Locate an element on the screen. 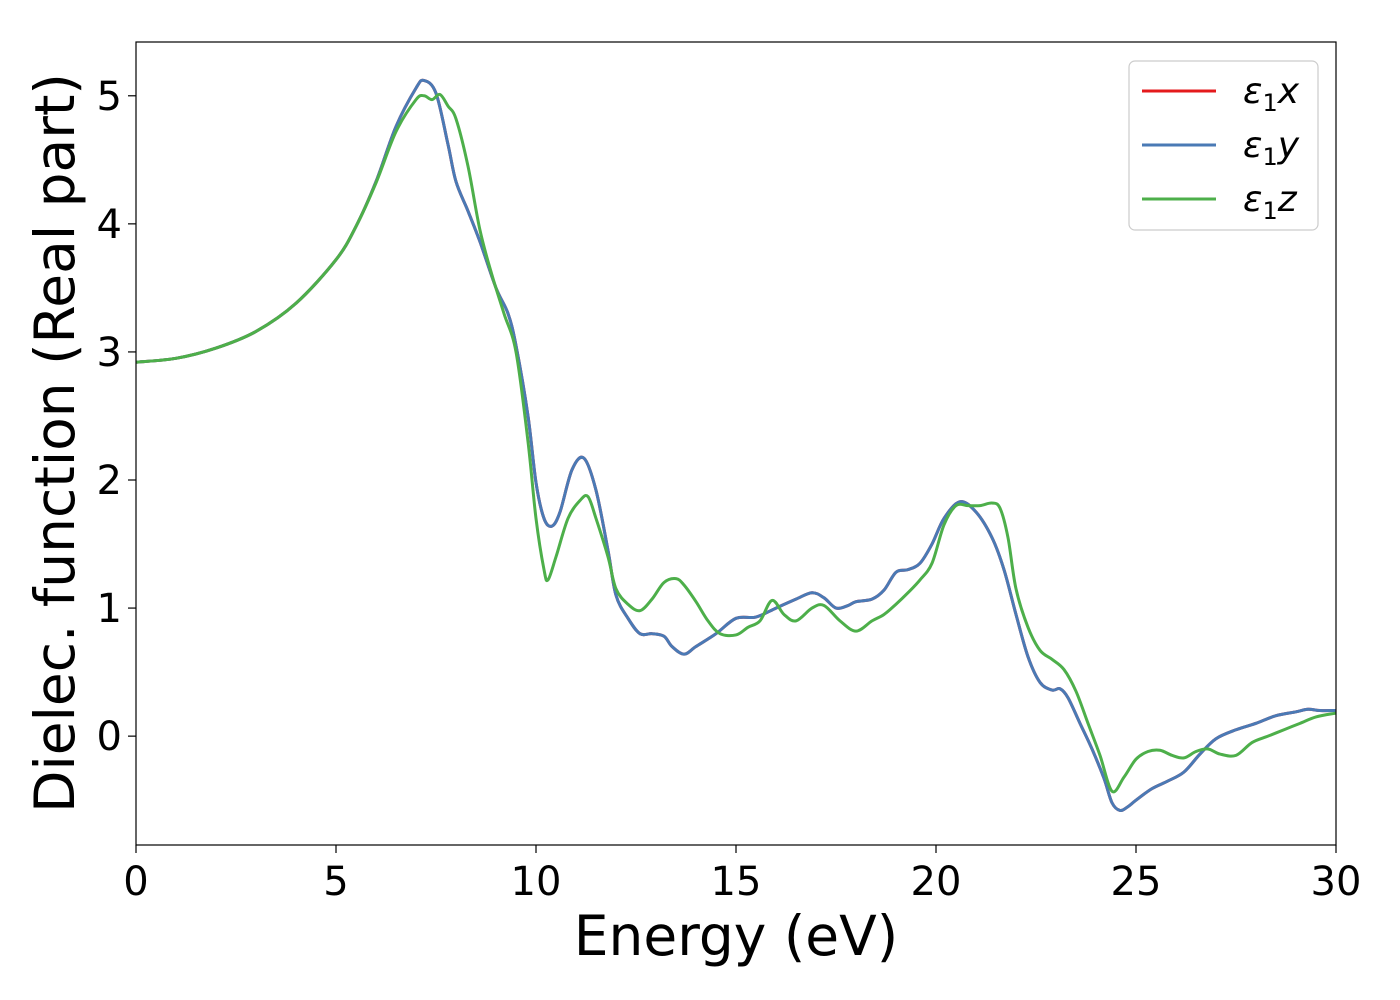  x-tick-label: 20 is located at coordinates (936, 882).